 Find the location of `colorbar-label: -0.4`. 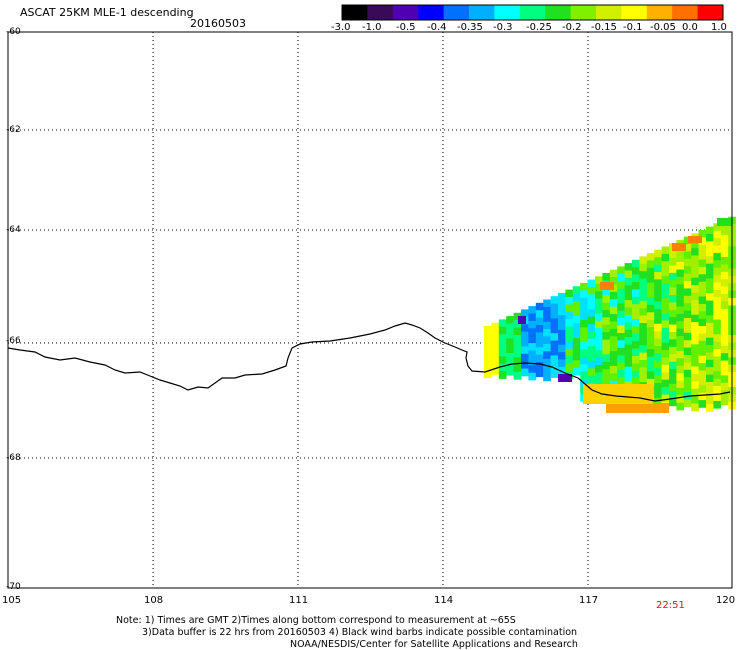

colorbar-label: -0.4 is located at coordinates (437, 27).